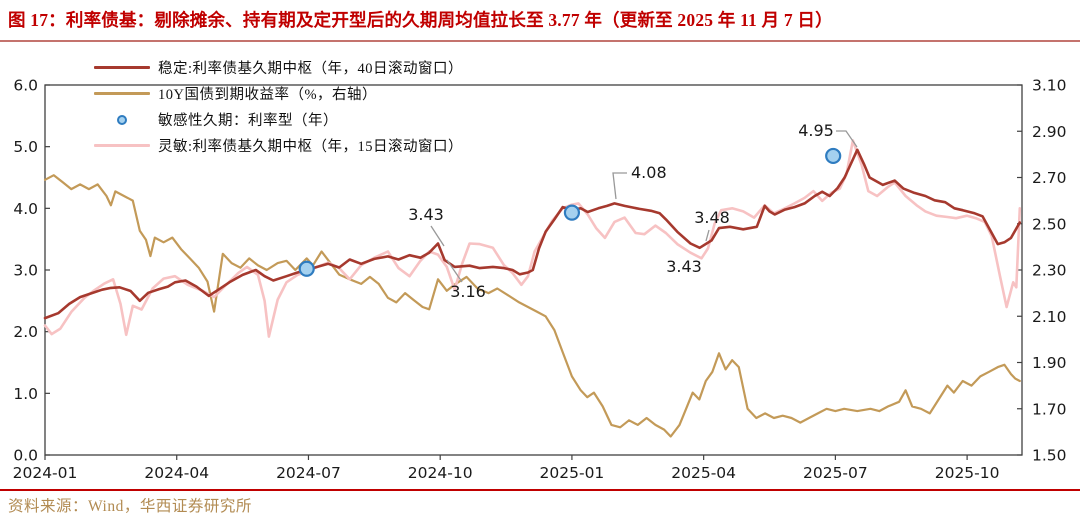  I want to click on legend-item-10y-yield: 10Y国债到期收益率（%，右轴）, so click(278, 93).